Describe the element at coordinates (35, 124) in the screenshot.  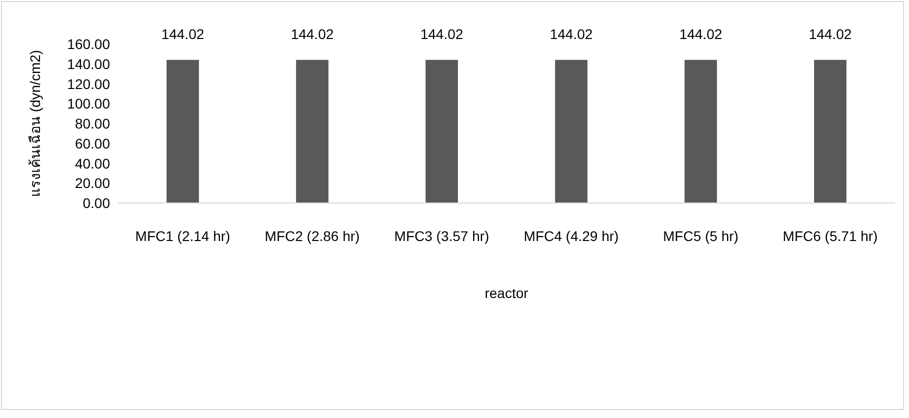
I see `y-axis-title: แรงเค้นเฉือน (dyn/cm2)` at that location.